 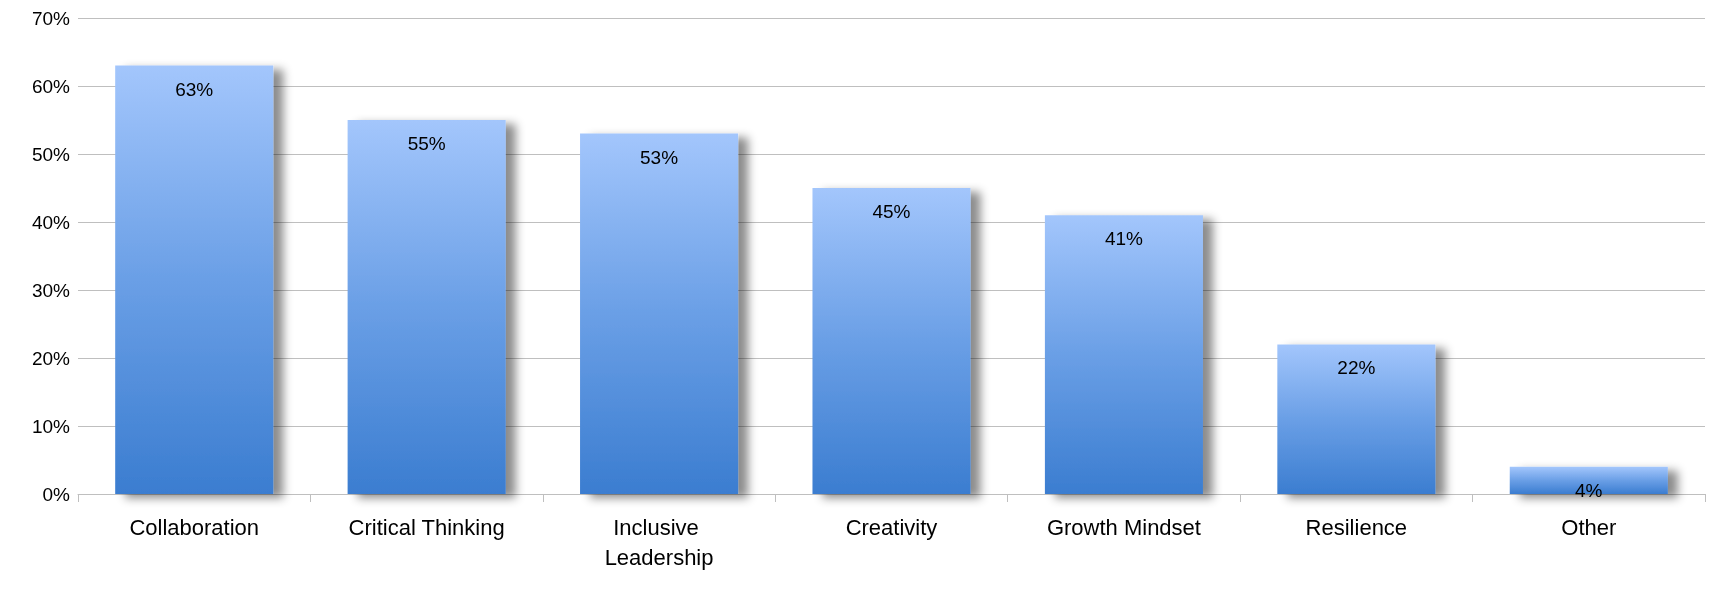 I want to click on data-label: 22%, so click(x=1356, y=368).